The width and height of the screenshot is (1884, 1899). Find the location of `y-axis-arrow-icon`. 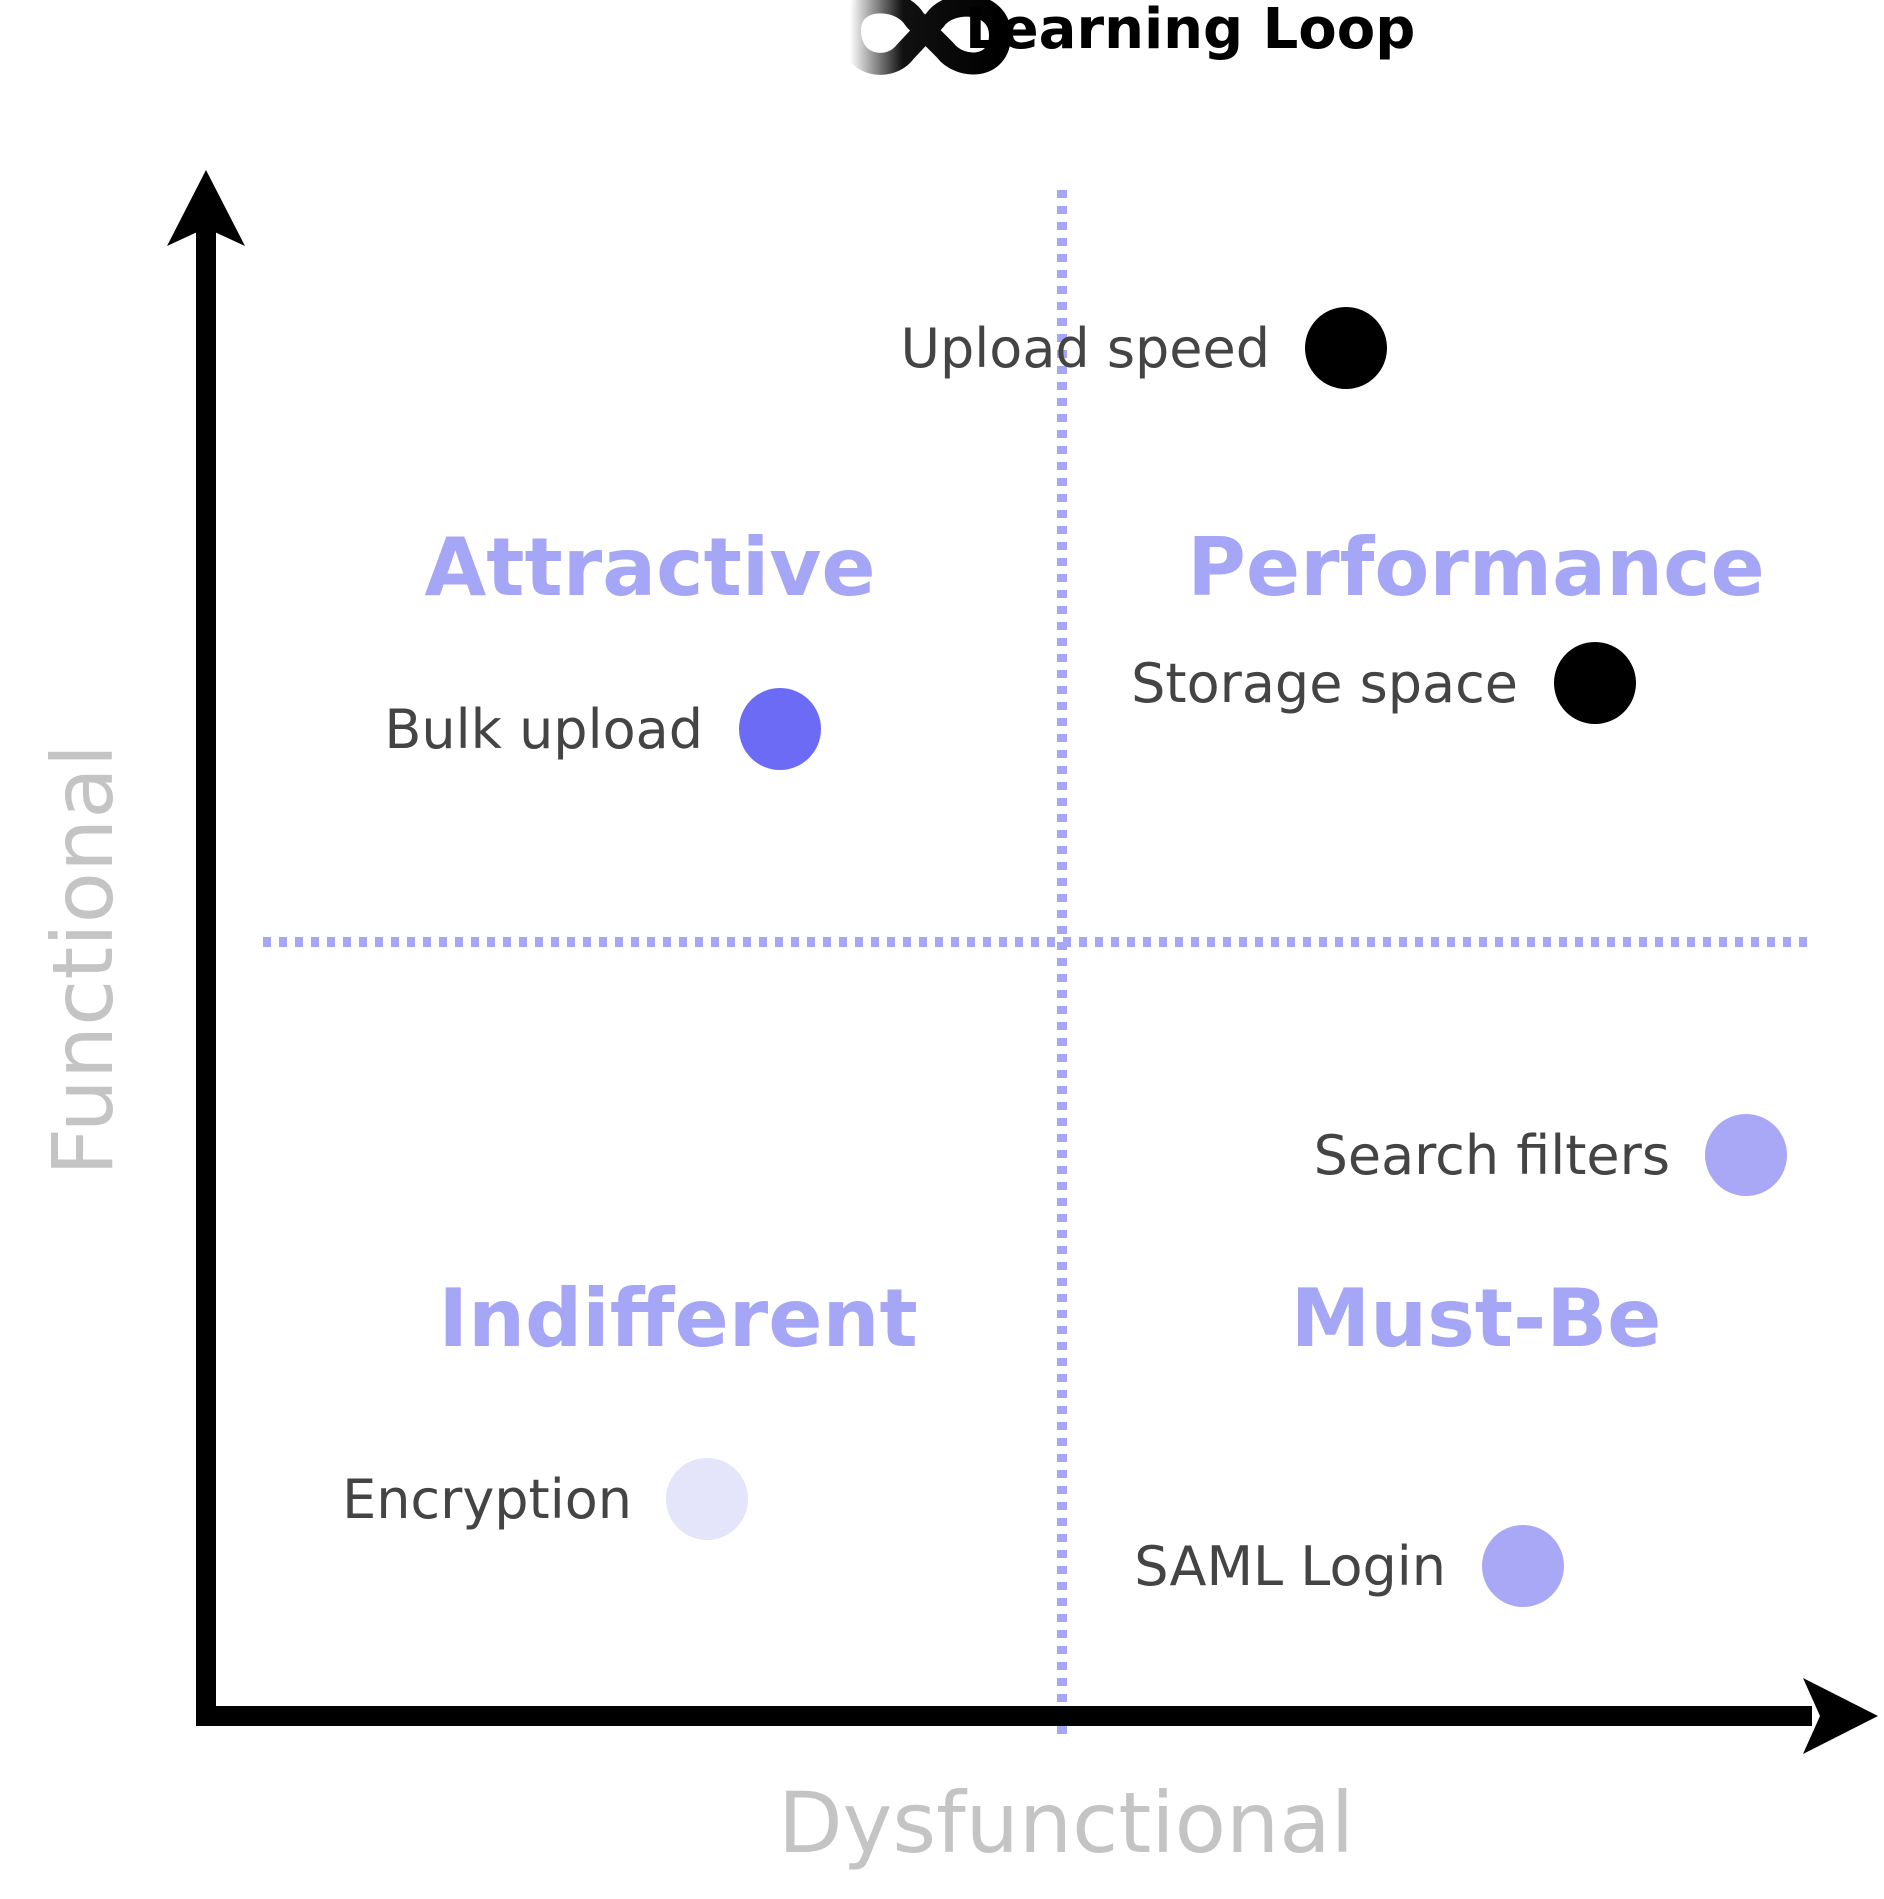

y-axis-arrow-icon is located at coordinates (206, 208).